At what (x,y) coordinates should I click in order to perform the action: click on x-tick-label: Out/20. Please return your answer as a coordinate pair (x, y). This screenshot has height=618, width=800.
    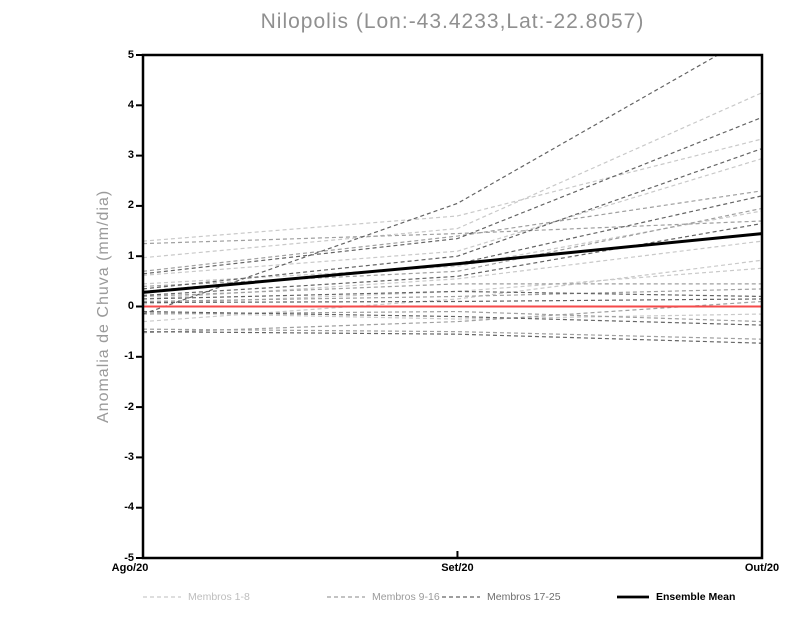
    Looking at the image, I should click on (762, 568).